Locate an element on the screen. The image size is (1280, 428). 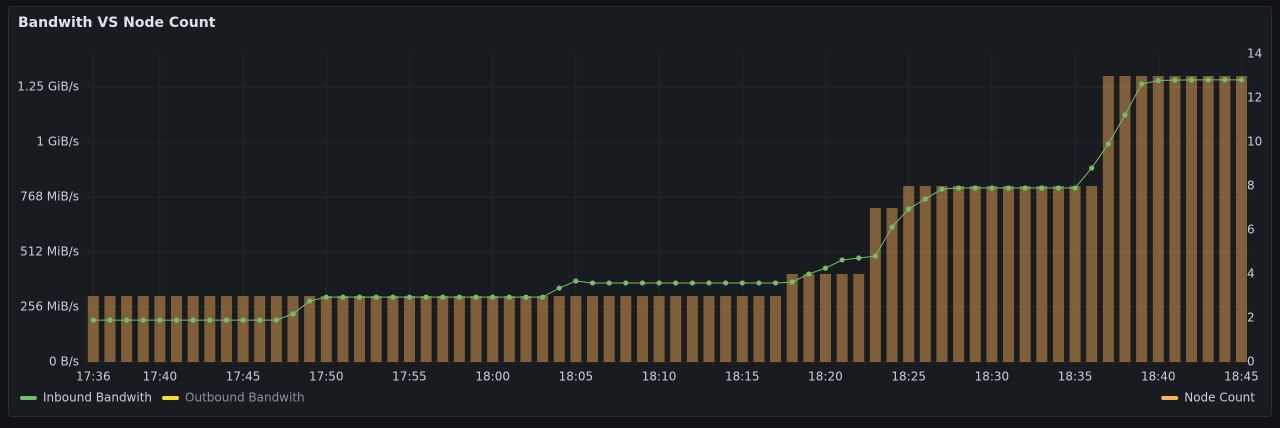
legend-label: Inbound Bandwith is located at coordinates (97, 398).